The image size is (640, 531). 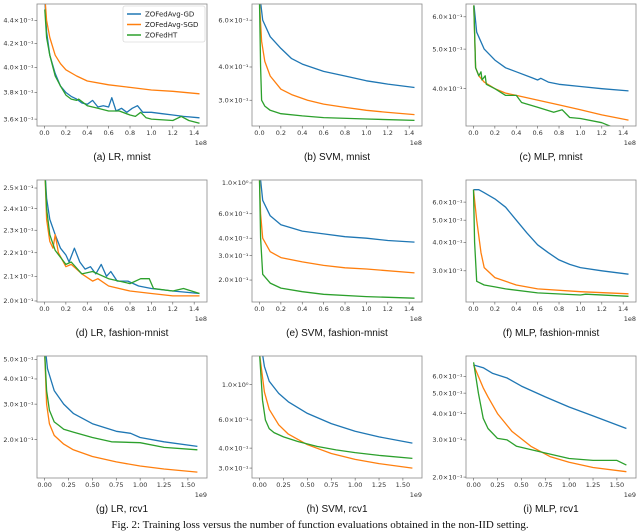 What do you see at coordinates (171, 25) in the screenshot?
I see `legend-label: ZOFedAvg-SGD` at bounding box center [171, 25].